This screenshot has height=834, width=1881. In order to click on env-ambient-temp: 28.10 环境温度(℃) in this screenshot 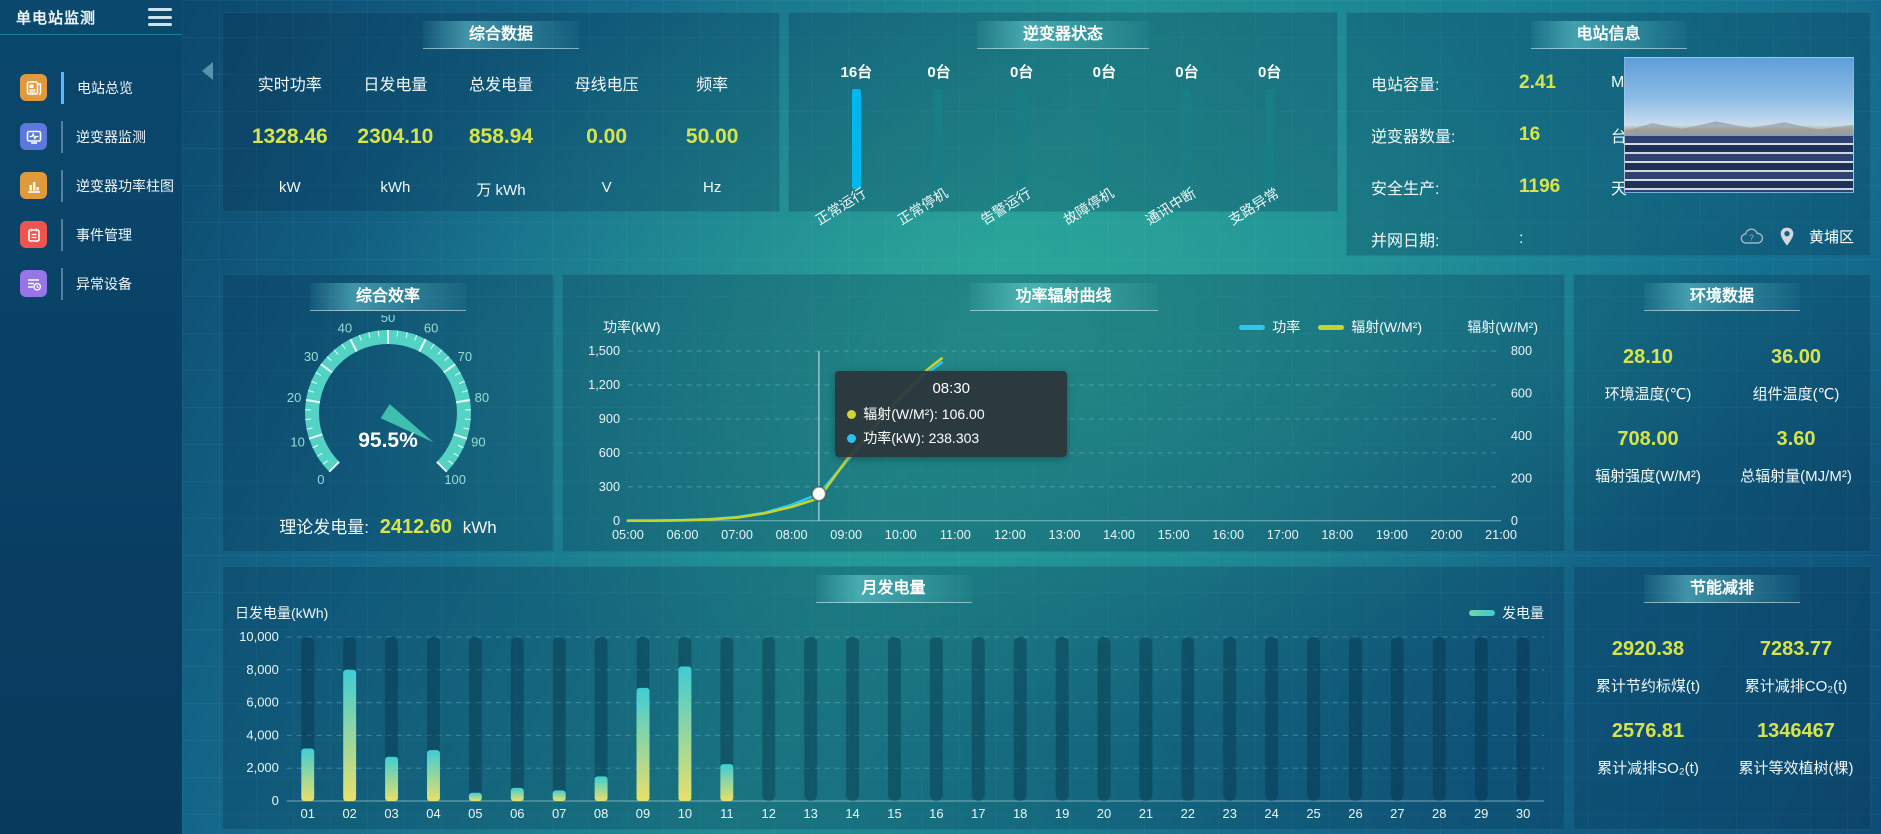, I will do `click(1648, 378)`.